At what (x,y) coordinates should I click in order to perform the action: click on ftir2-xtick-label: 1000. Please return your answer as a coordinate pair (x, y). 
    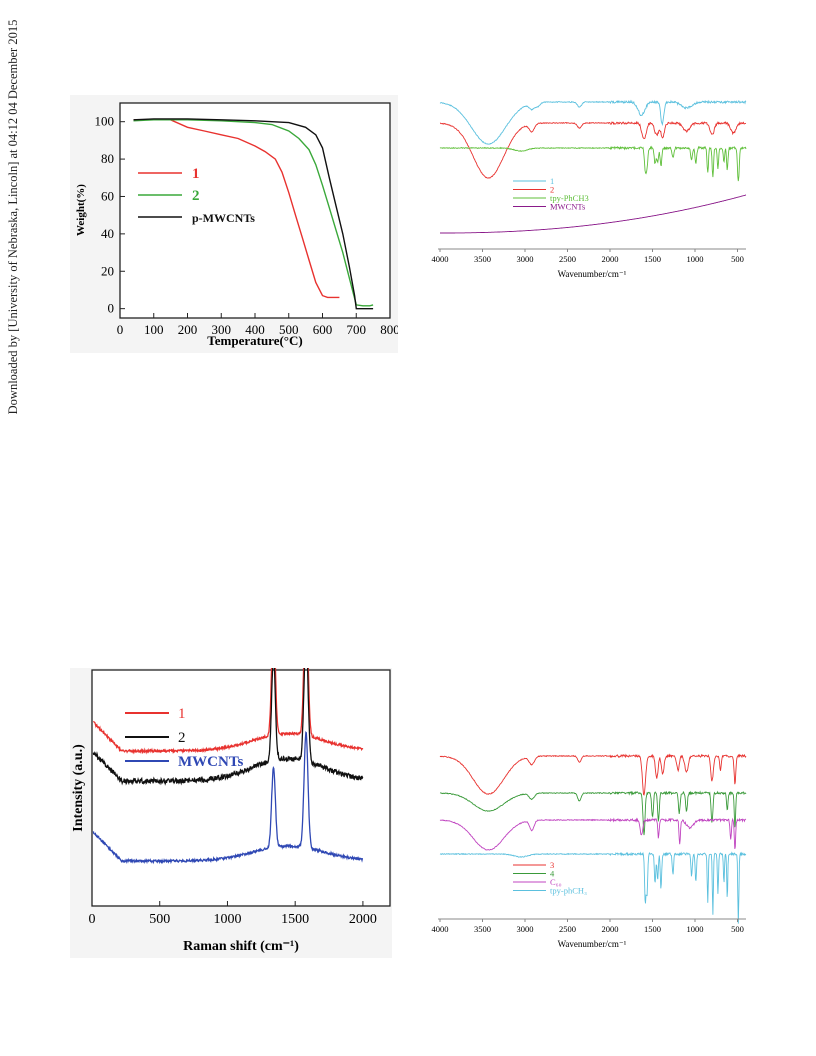
    Looking at the image, I should click on (695, 929).